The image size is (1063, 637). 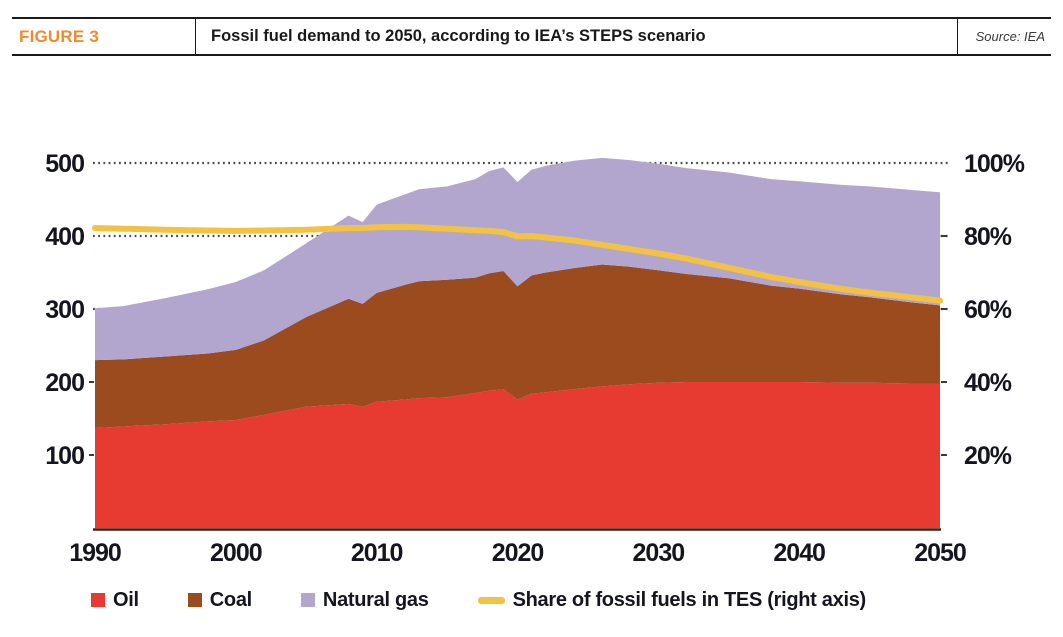 What do you see at coordinates (95, 553) in the screenshot?
I see `x-axis-label-1990: 1990` at bounding box center [95, 553].